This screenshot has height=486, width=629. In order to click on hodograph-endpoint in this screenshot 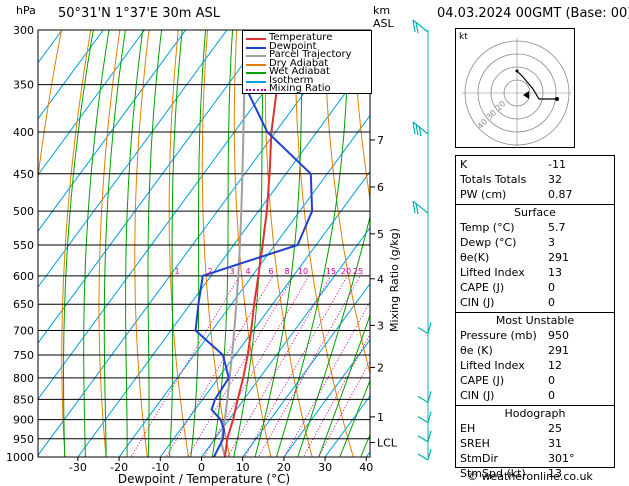, I will do `click(557, 99)`.